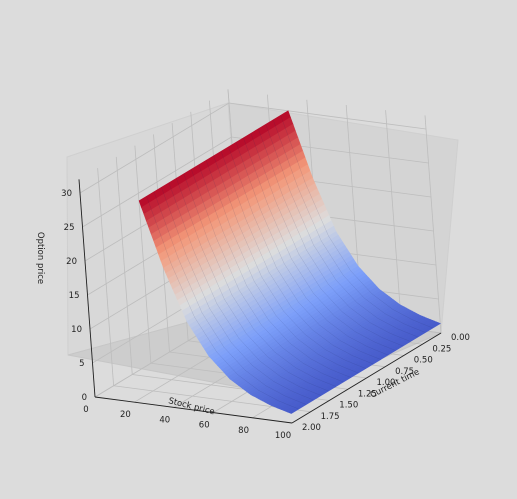 This screenshot has width=517, height=499. I want to click on y-tick-label: 0.00, so click(460, 338).